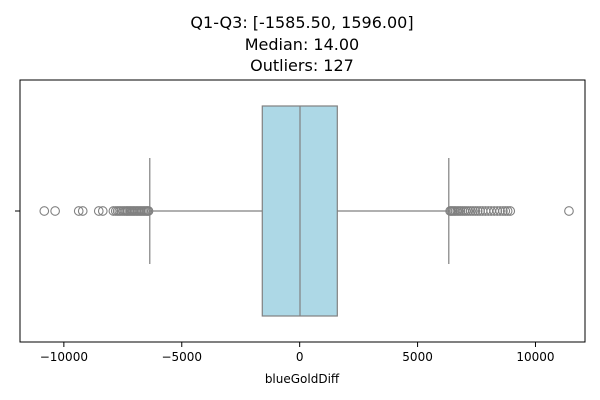 This screenshot has height=400, width=600. Describe the element at coordinates (181, 357) in the screenshot. I see `x-tick-label: −5000` at that location.